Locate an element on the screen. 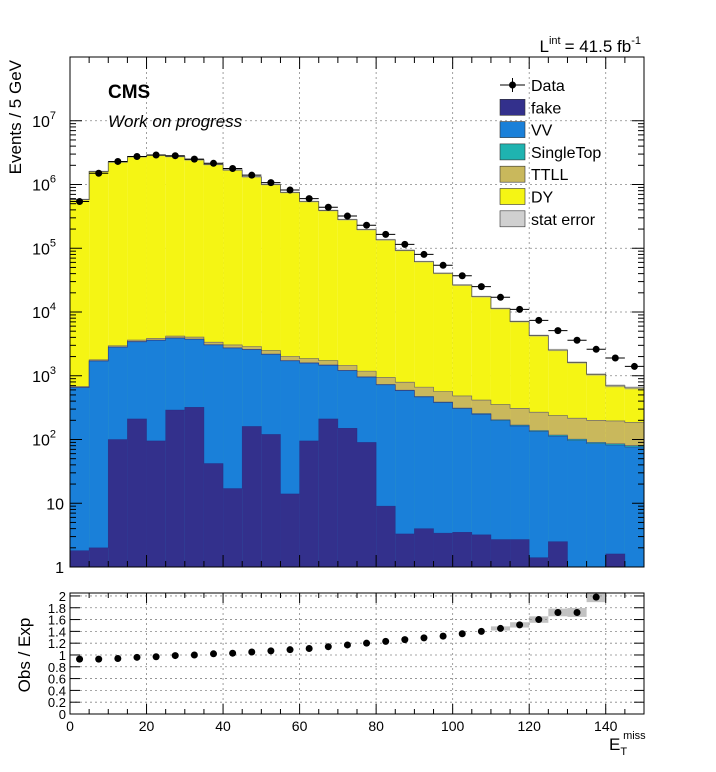 Image resolution: width=716 pixels, height=772 pixels. legend-entry: stat error is located at coordinates (547, 219).